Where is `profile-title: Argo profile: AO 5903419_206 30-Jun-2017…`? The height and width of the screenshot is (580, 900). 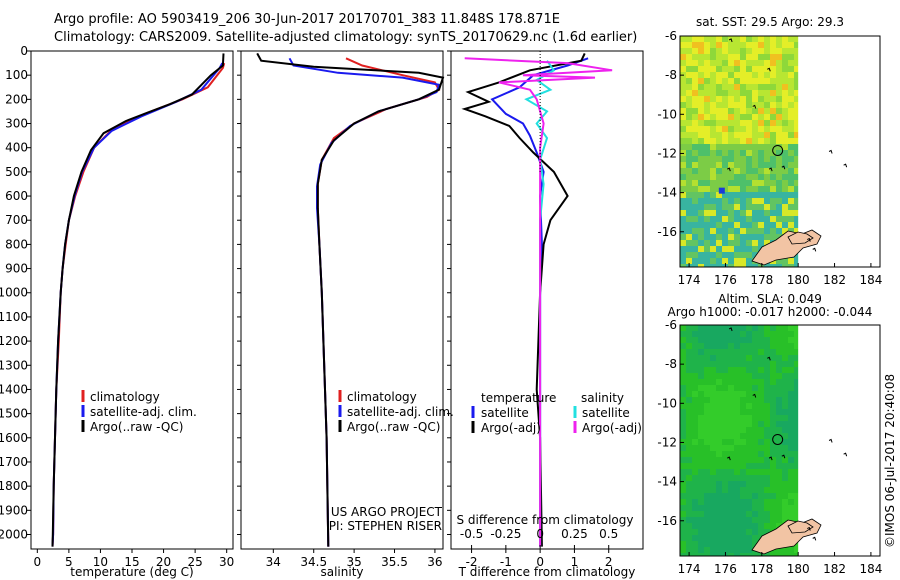
profile-title: Argo profile: AO 5903419_206 30-Jun-2017… is located at coordinates (307, 19).